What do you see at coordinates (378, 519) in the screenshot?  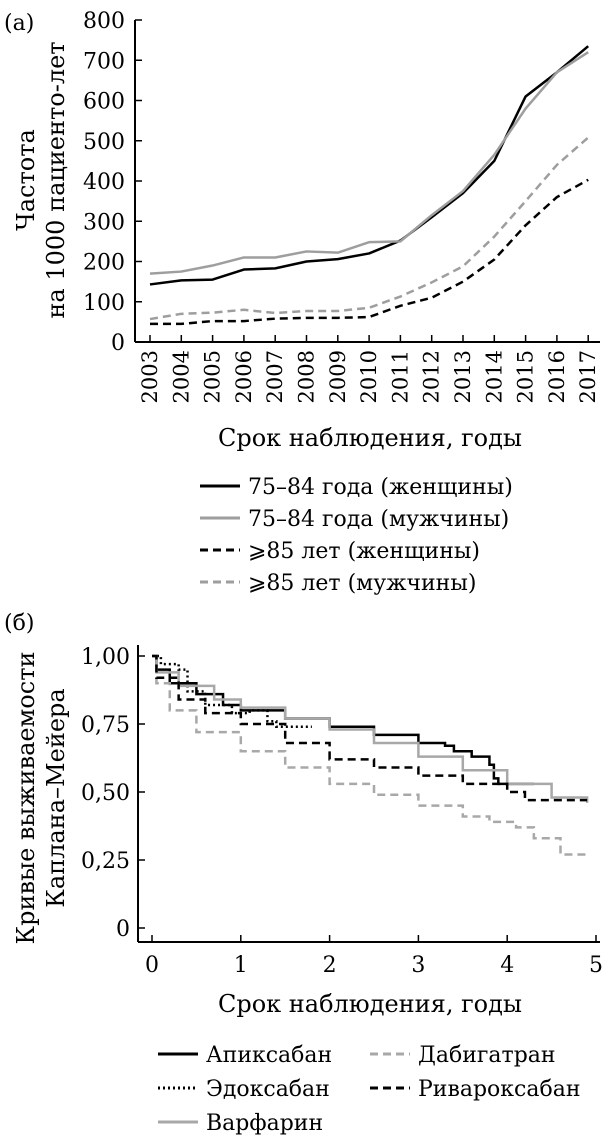 I see `legend-label-a1: 75–84 года (мужчины)` at bounding box center [378, 519].